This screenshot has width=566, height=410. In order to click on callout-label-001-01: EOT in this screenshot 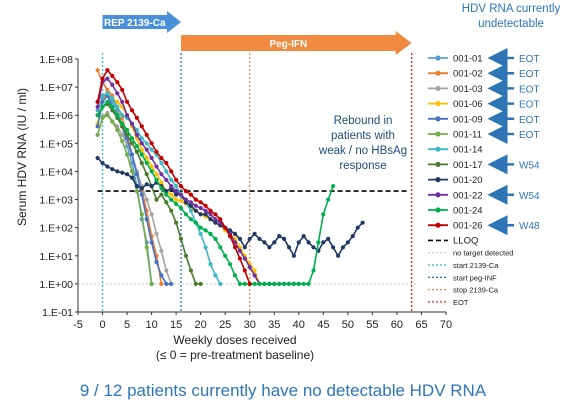, I will do `click(529, 59)`.